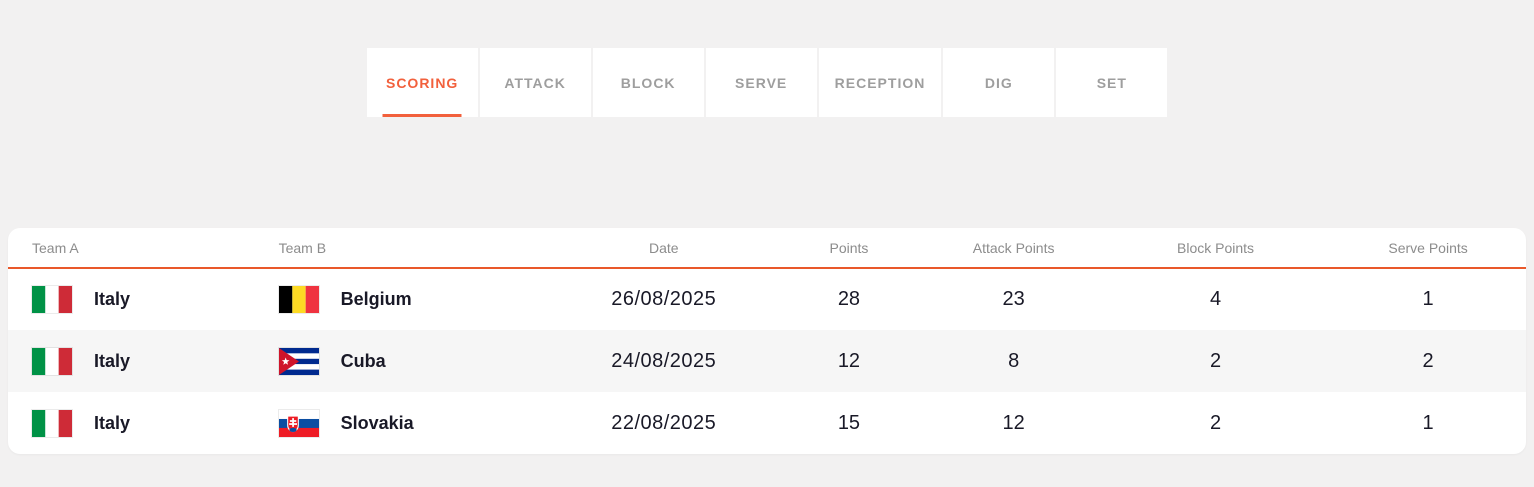 This screenshot has width=1534, height=487. I want to click on team-b-name: Slovakia, so click(377, 422).